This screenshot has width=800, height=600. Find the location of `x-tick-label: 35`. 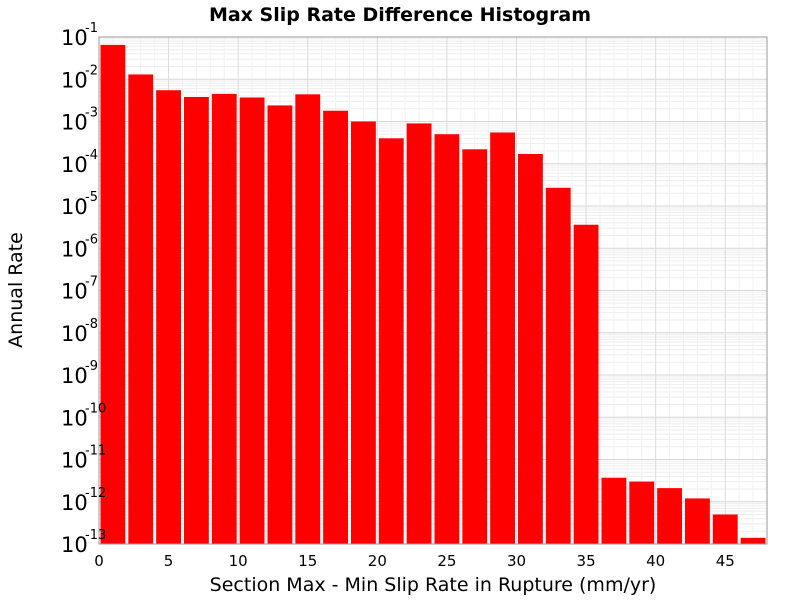

x-tick-label: 35 is located at coordinates (586, 561).